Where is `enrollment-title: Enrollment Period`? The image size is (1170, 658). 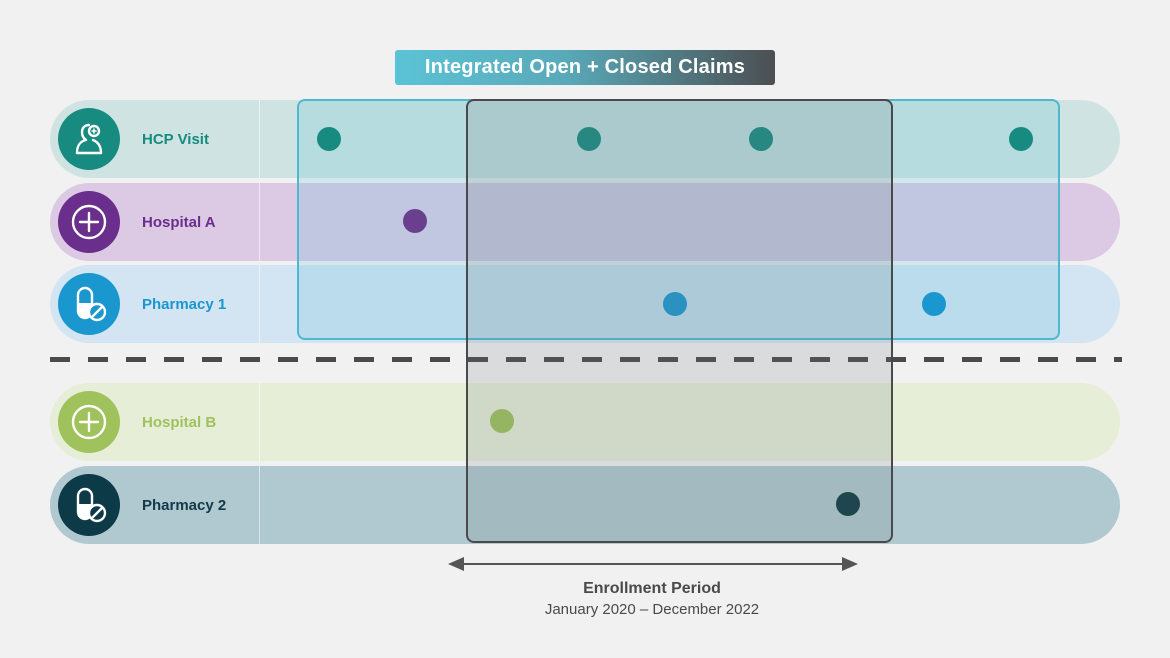 enrollment-title: Enrollment Period is located at coordinates (652, 588).